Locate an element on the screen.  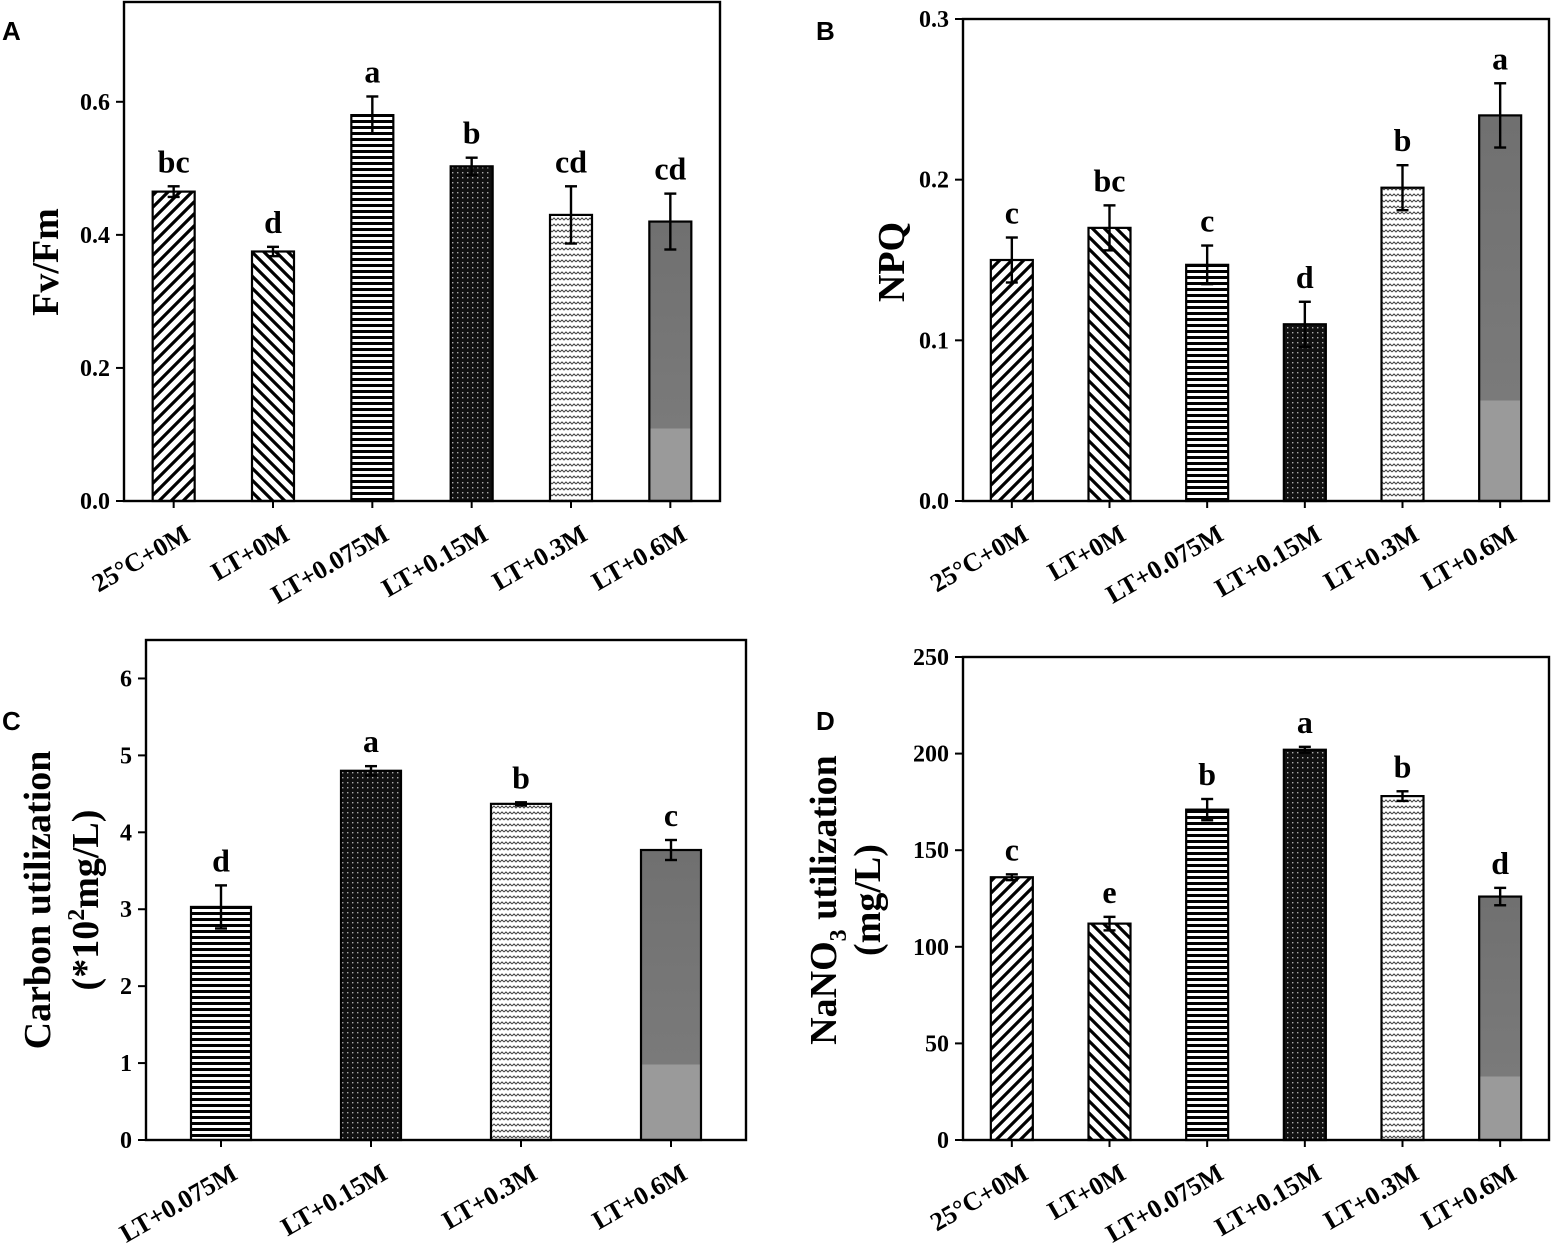
panel-a-significance-label: d is located at coordinates (273, 222).